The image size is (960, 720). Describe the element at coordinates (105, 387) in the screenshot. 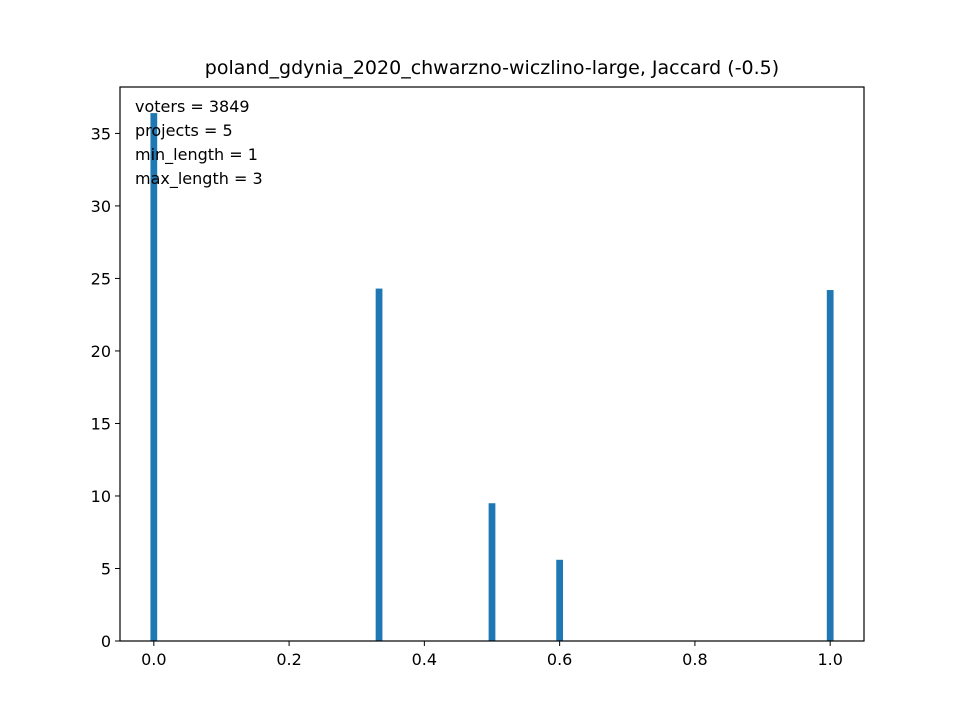

I see `y-axis: 0 5 10 15 20 25 30 35` at that location.